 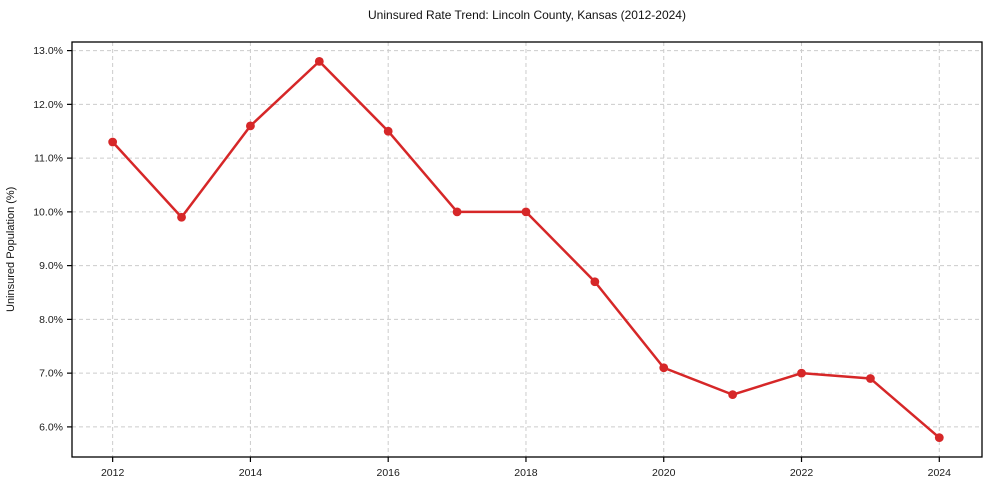 I want to click on y-tick-label: 9.0%, so click(x=51, y=266).